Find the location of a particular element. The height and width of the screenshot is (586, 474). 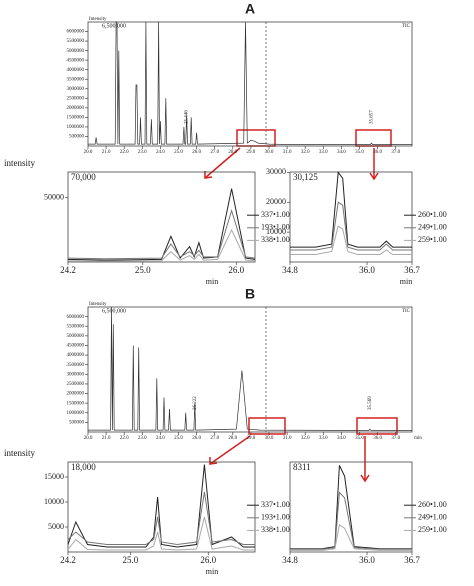

scale-label: 70,000 is located at coordinates (83, 177).